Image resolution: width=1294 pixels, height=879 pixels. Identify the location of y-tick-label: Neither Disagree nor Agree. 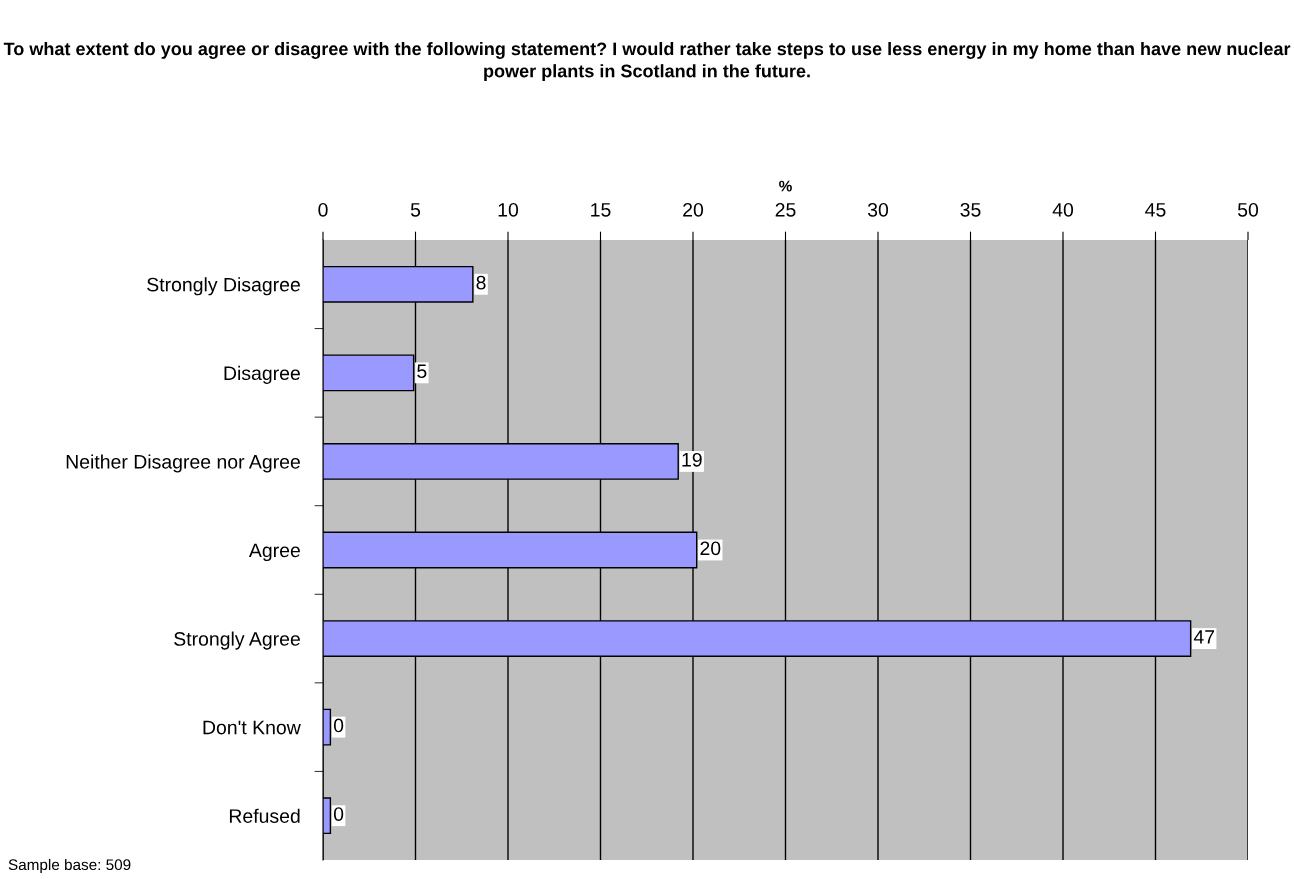
(183, 463).